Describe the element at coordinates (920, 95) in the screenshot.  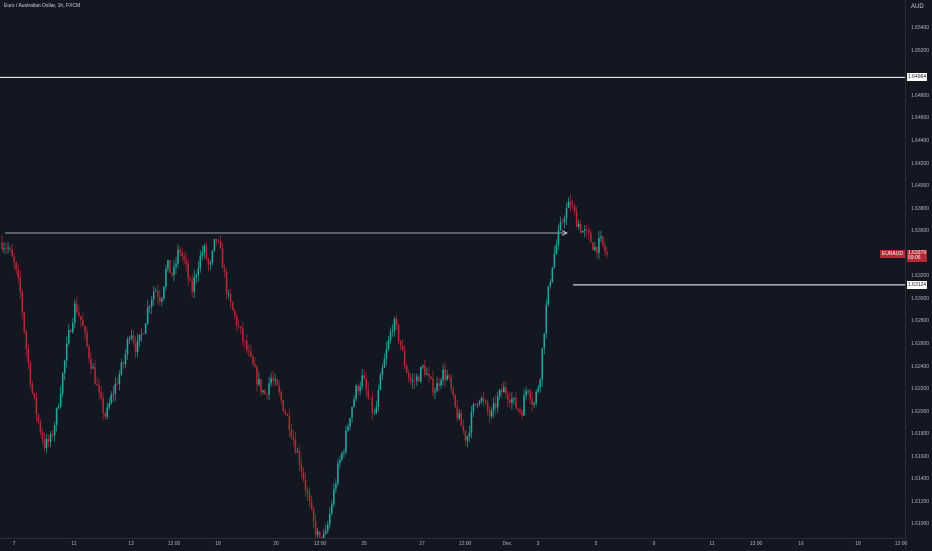
I see `price-tick-label: 1.64800` at that location.